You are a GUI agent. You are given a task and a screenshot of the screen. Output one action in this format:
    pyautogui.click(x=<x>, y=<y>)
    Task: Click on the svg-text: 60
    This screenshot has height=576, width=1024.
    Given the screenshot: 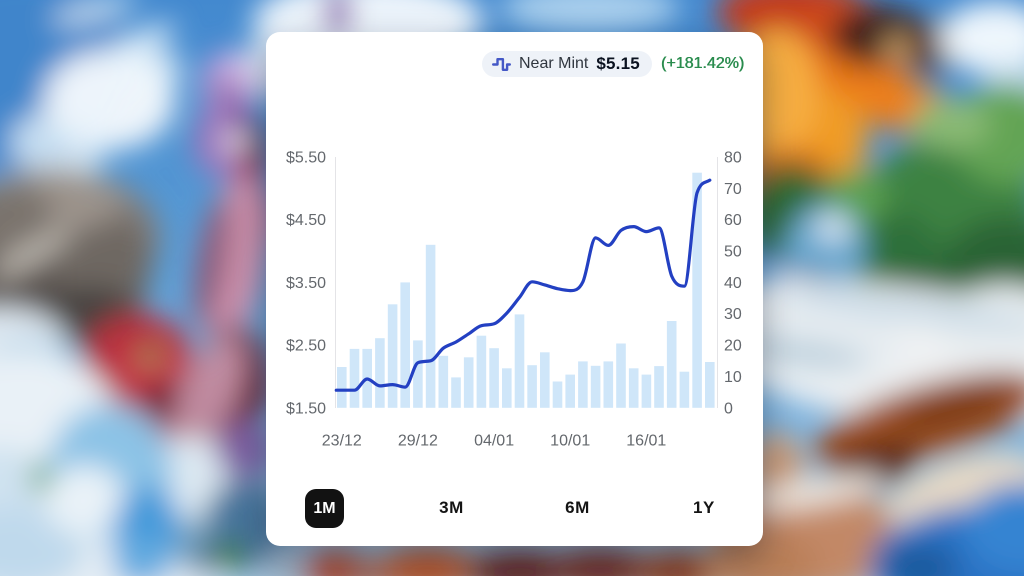 What is the action you would take?
    pyautogui.click(x=733, y=220)
    